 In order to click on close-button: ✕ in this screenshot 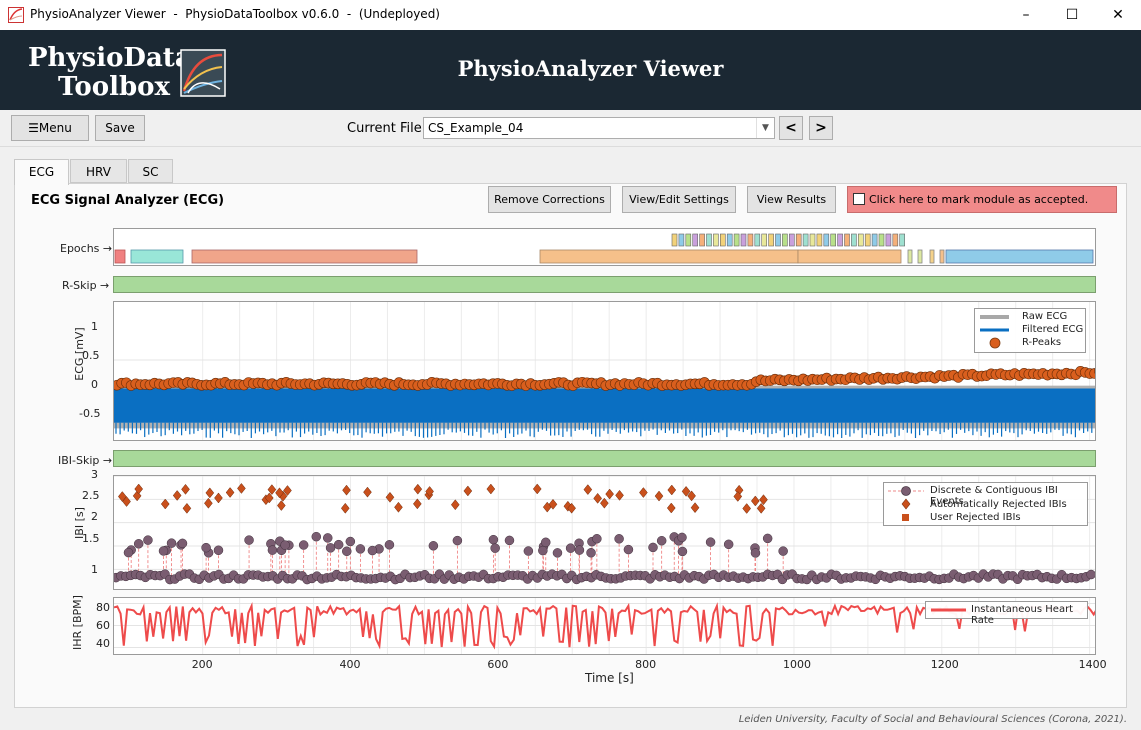, I will do `click(1118, 15)`.